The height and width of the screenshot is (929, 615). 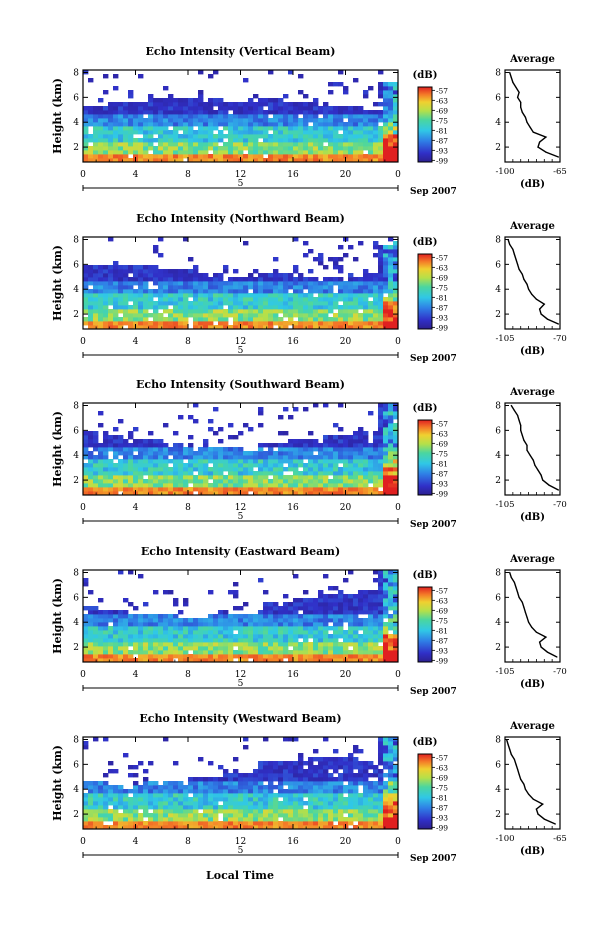 I want to click on profile-title: Average, so click(x=532, y=392).